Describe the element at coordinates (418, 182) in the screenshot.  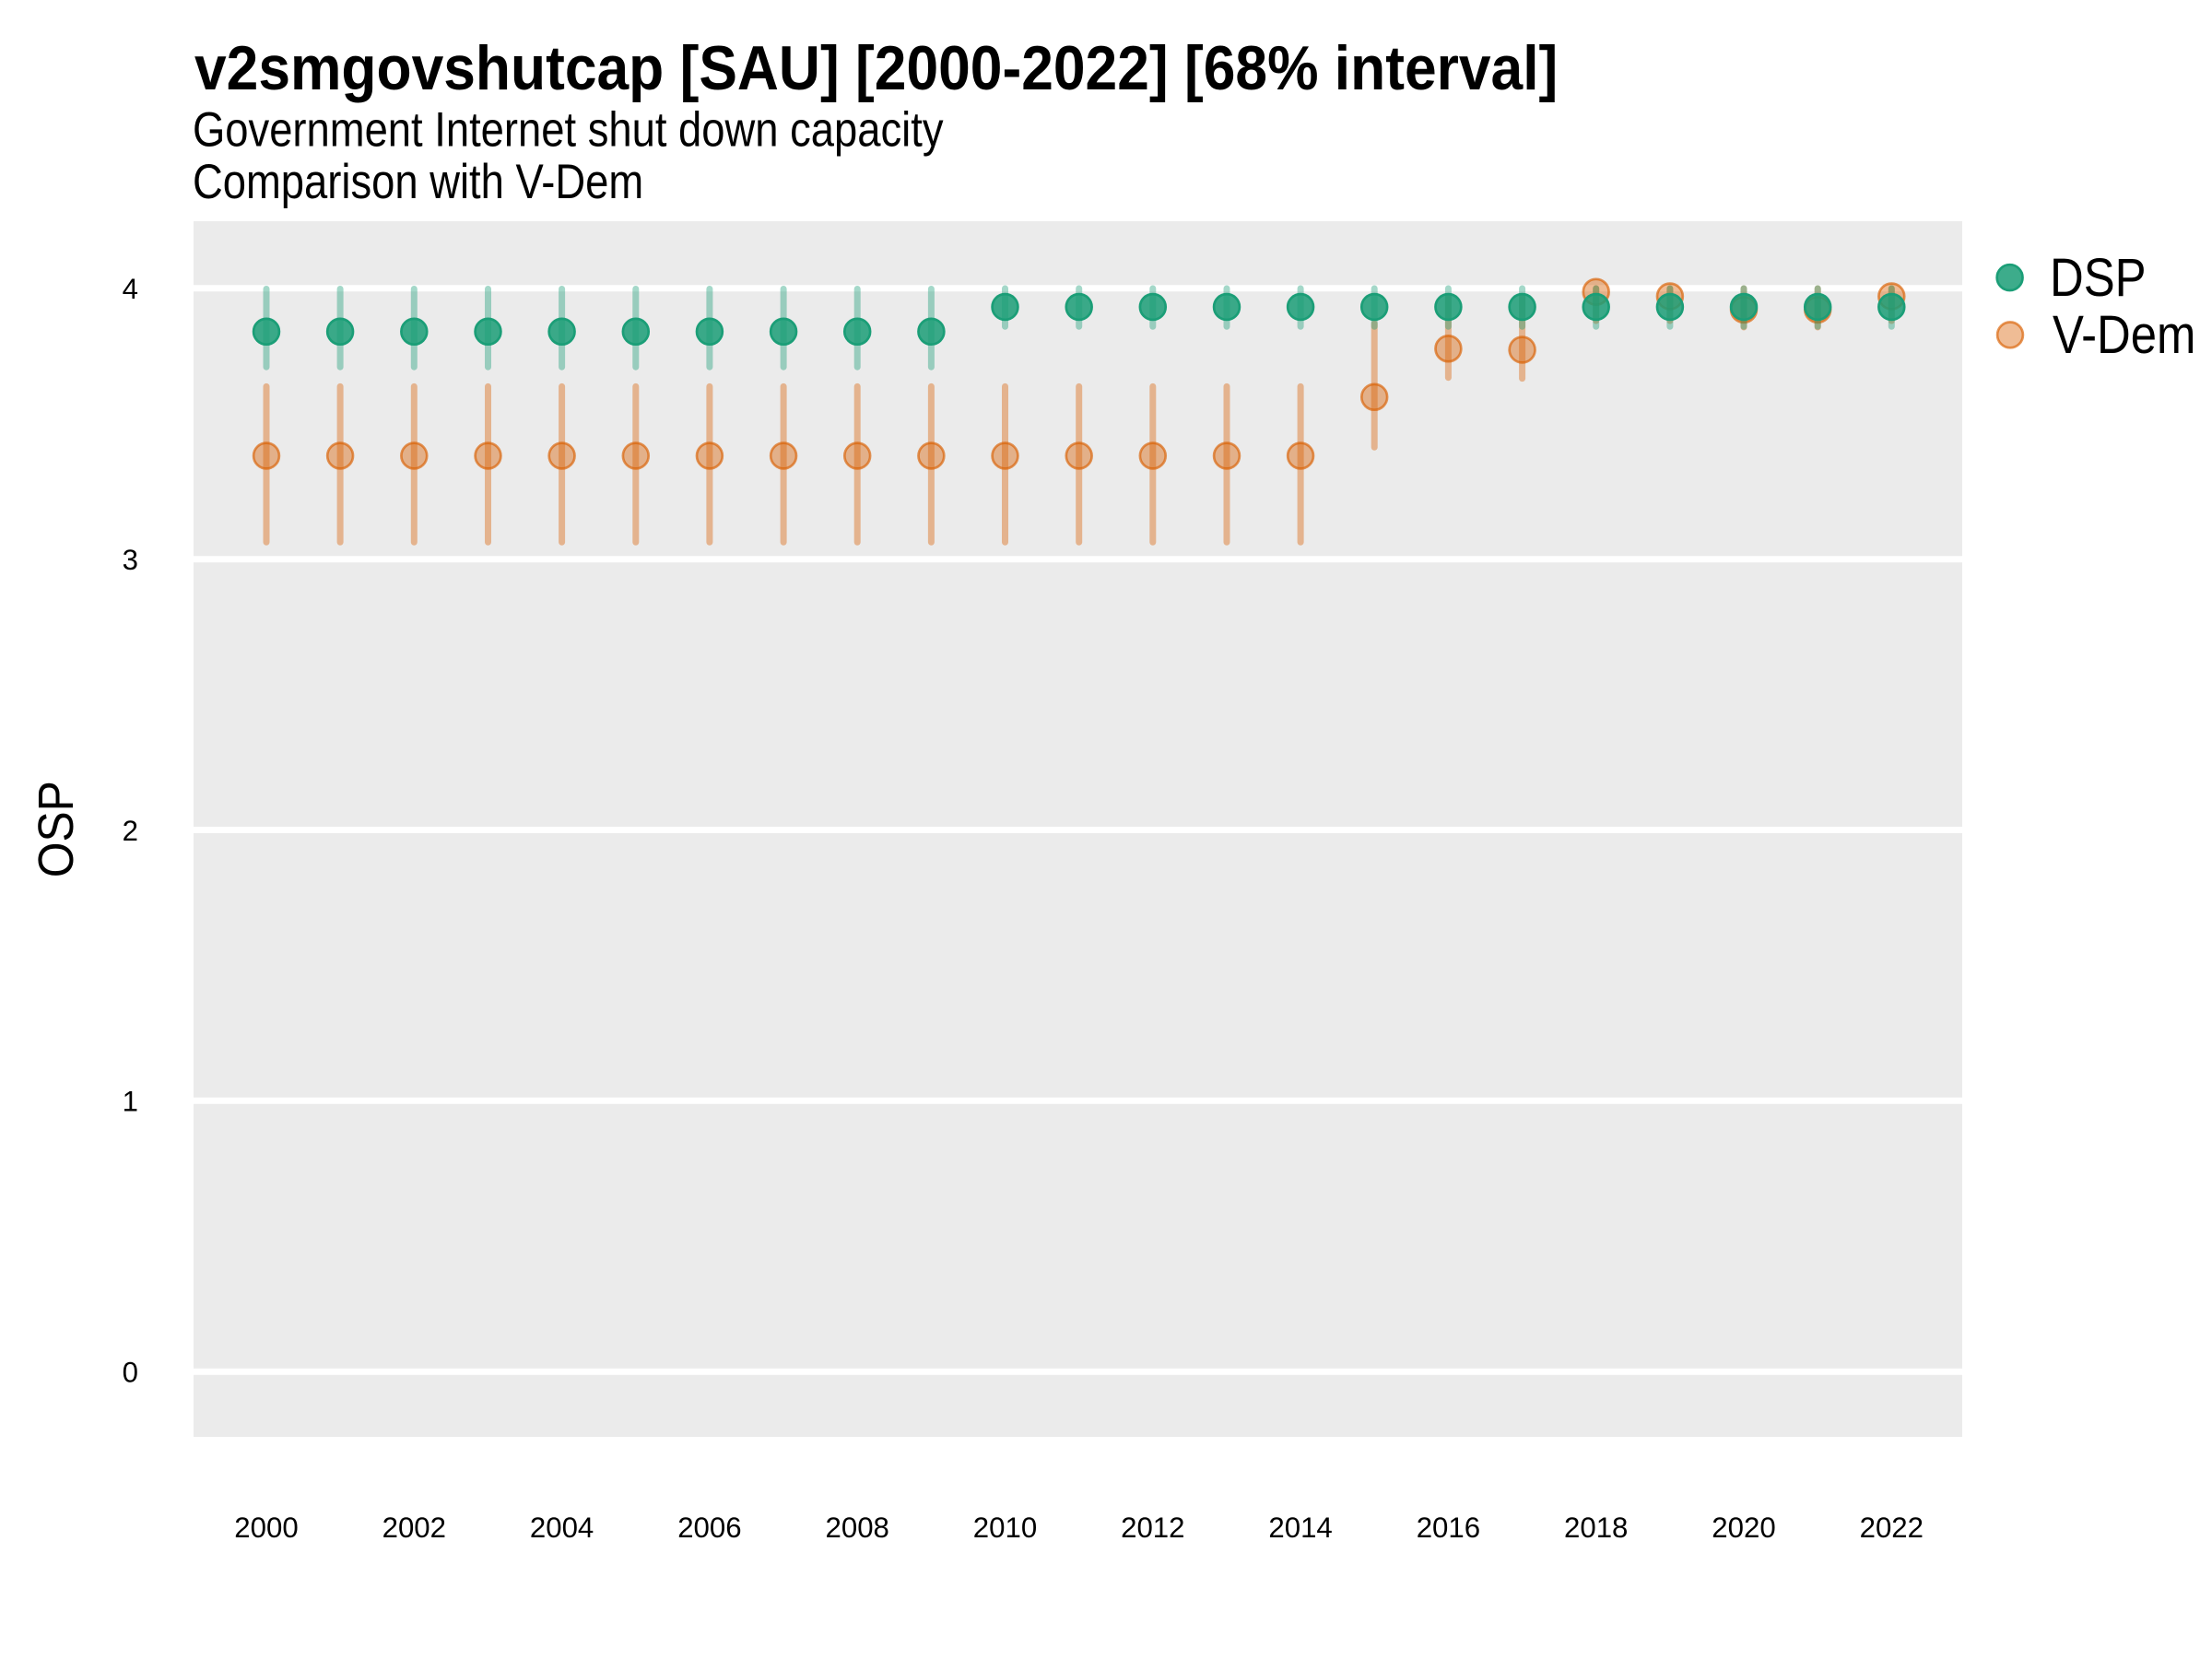
I see `svg-text: Comparison with V-Dem` at that location.